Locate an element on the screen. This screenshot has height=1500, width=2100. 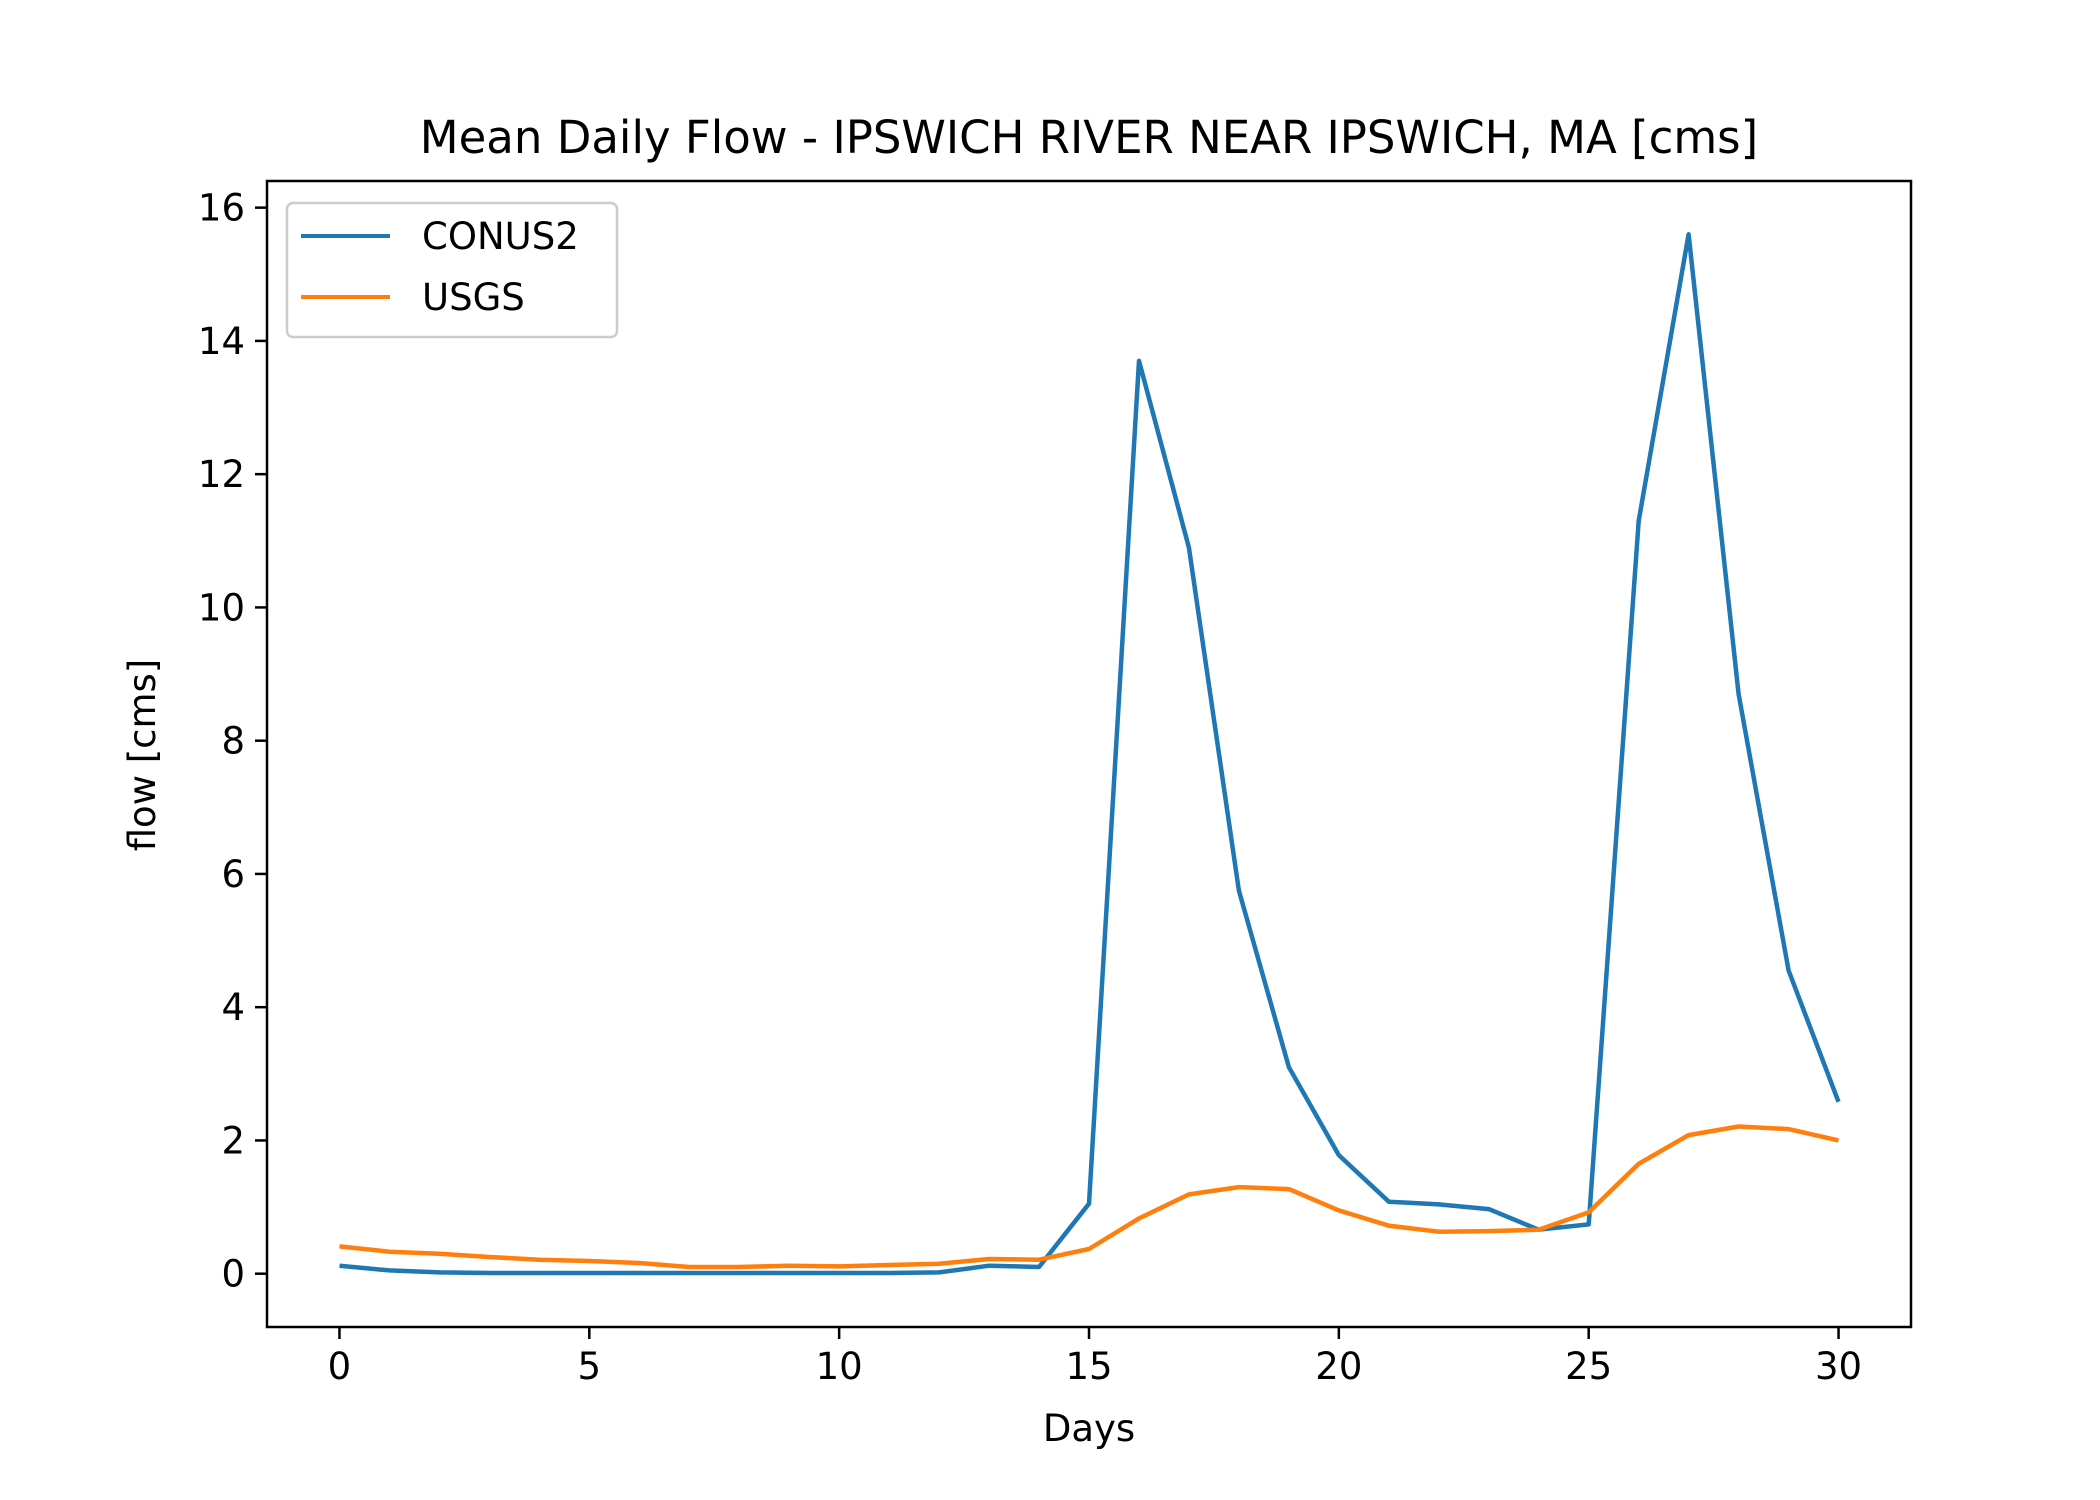
y-tick-label: 6 is located at coordinates (233, 874).